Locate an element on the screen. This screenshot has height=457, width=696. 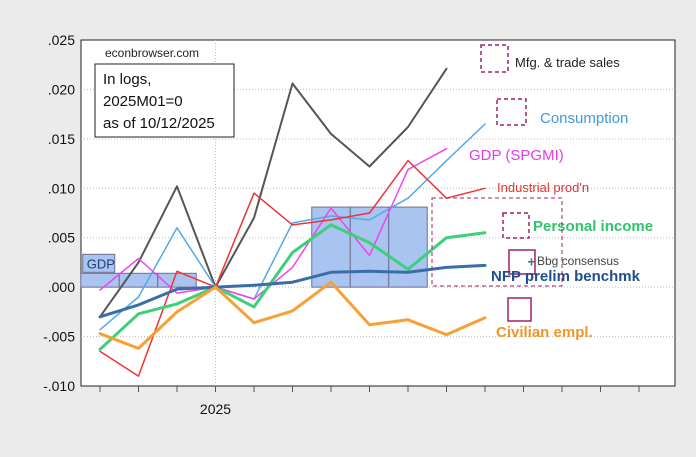
bbg-consensus-marker: + is located at coordinates (531, 261).